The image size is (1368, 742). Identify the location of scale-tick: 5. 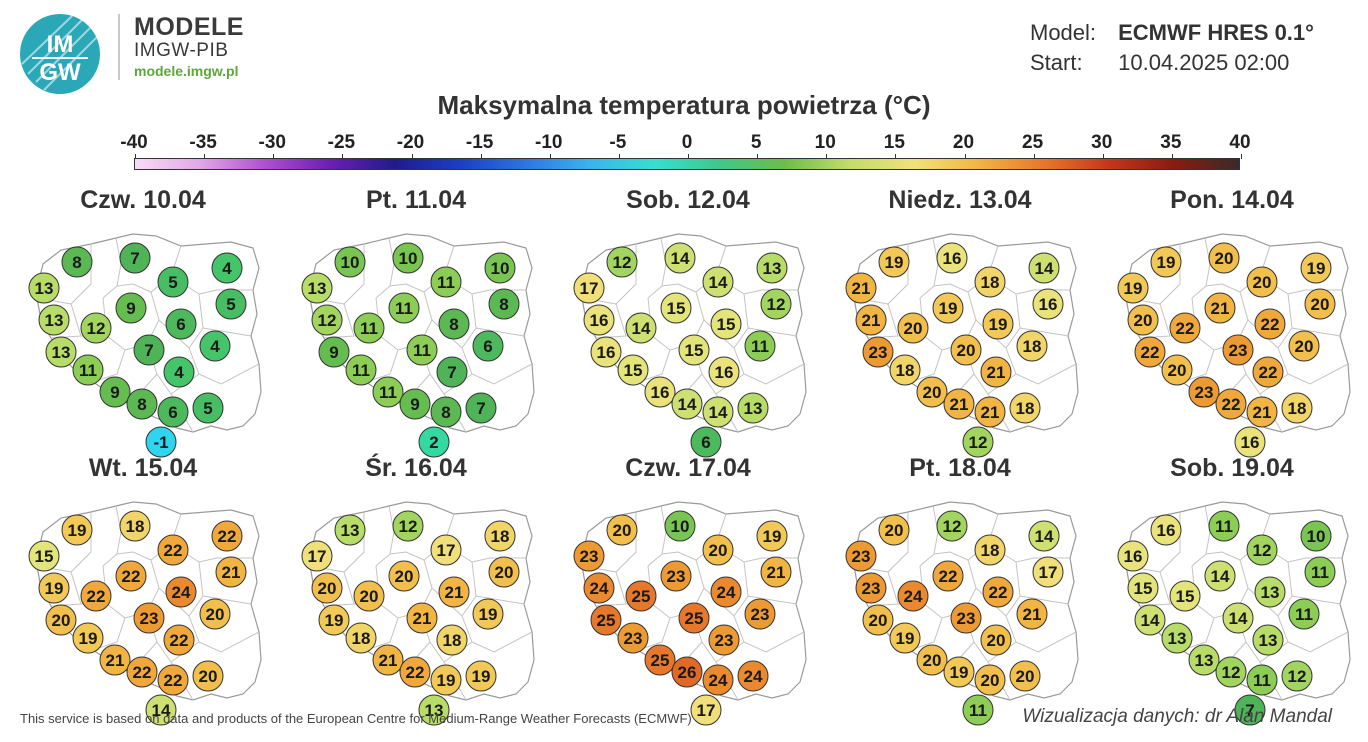
(756, 142).